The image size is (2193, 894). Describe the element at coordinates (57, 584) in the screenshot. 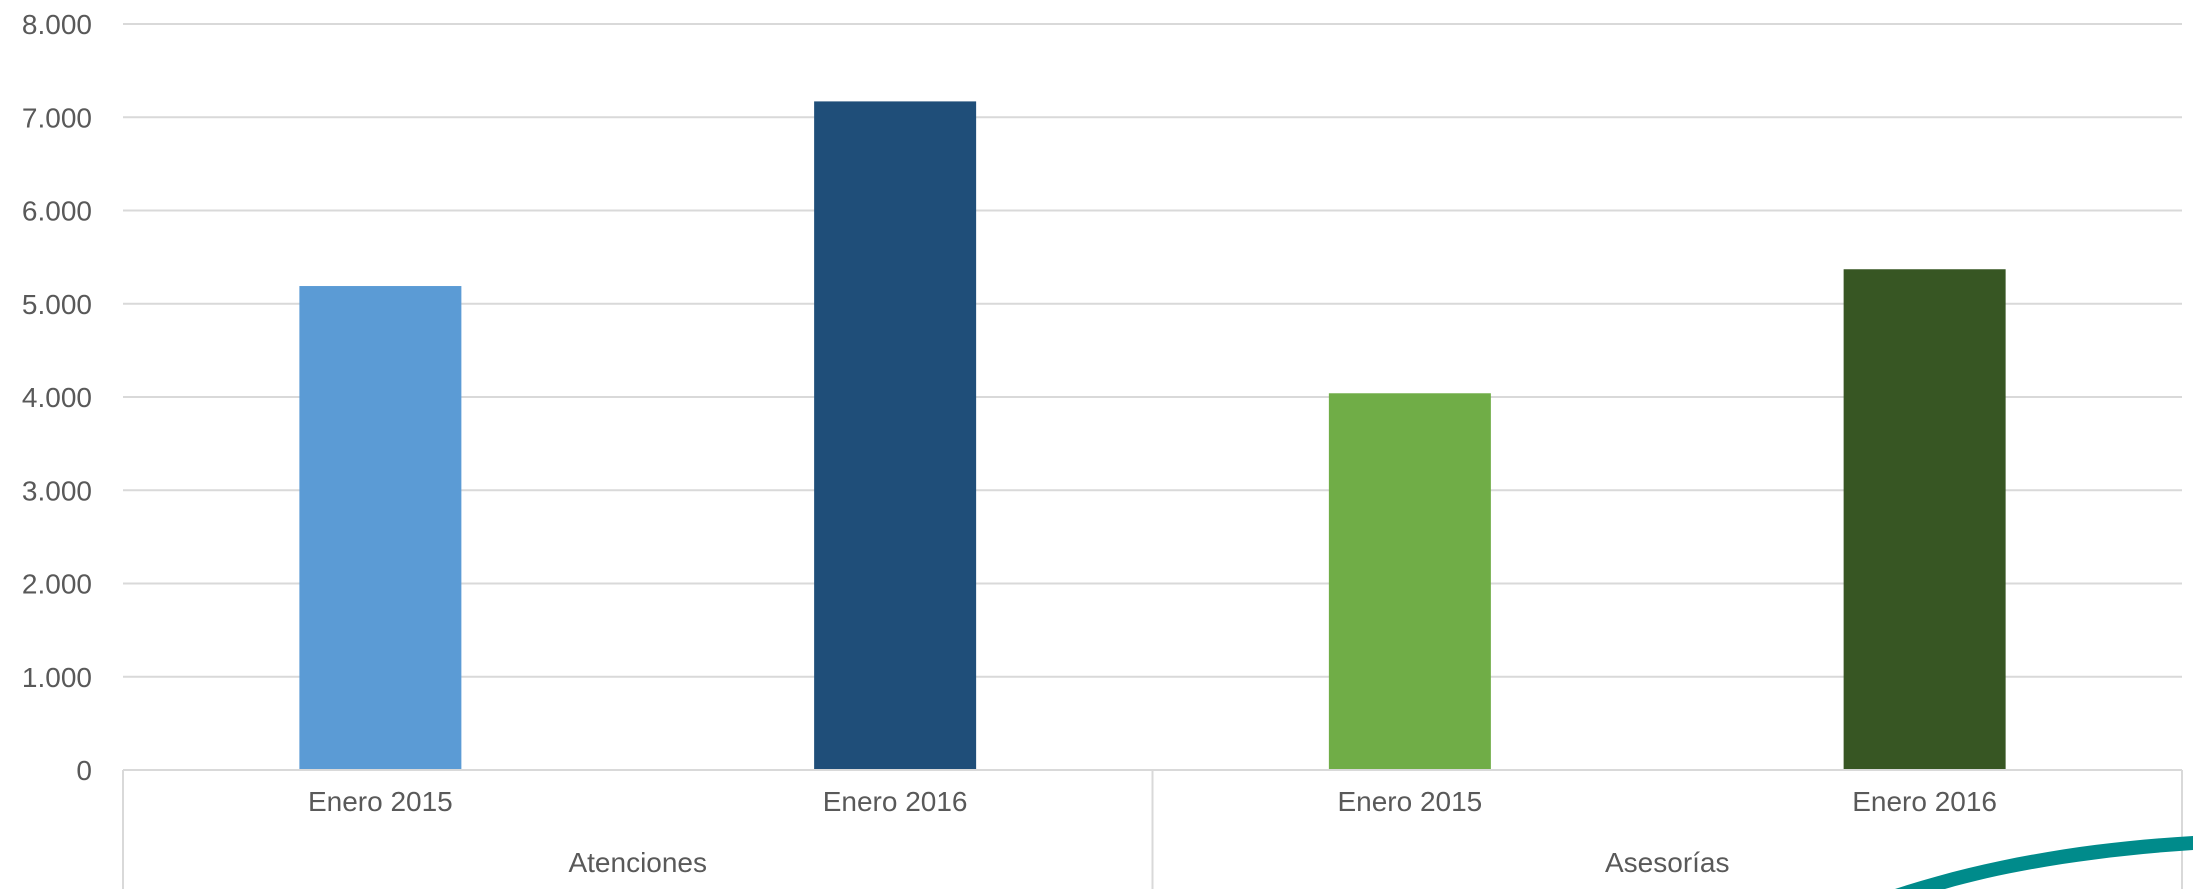

I see `y-tick-label: 2.000` at that location.